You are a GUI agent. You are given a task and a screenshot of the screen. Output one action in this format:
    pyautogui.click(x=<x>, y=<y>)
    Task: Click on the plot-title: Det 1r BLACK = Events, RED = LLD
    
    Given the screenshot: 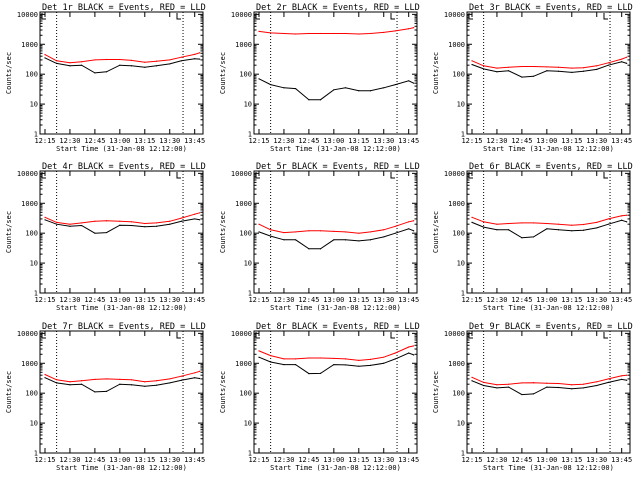 What is the action you would take?
    pyautogui.click(x=124, y=8)
    